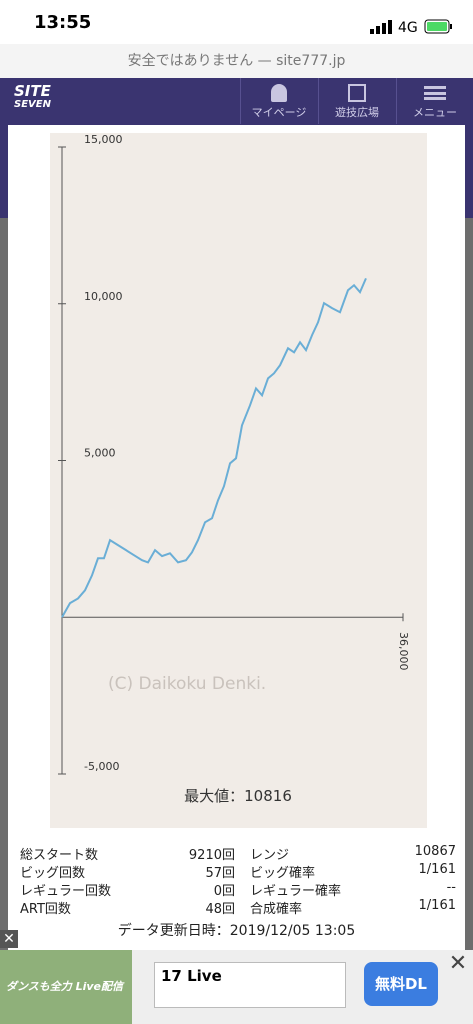  What do you see at coordinates (435, 112) in the screenshot?
I see `nav-label: メニュー` at bounding box center [435, 112].